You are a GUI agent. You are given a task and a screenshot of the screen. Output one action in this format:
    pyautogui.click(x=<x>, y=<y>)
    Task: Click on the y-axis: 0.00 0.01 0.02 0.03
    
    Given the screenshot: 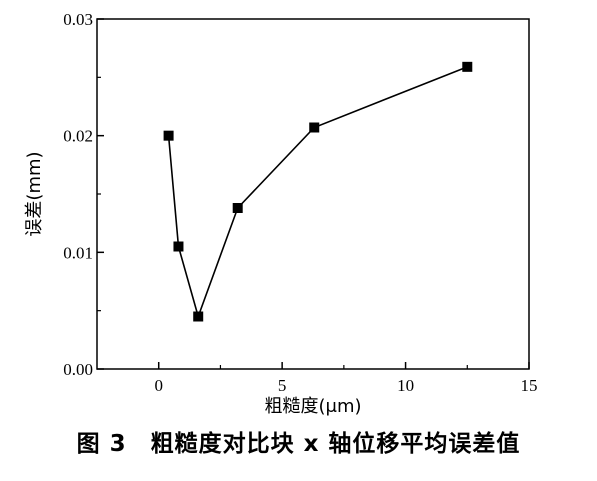 What is the action you would take?
    pyautogui.click(x=83, y=194)
    